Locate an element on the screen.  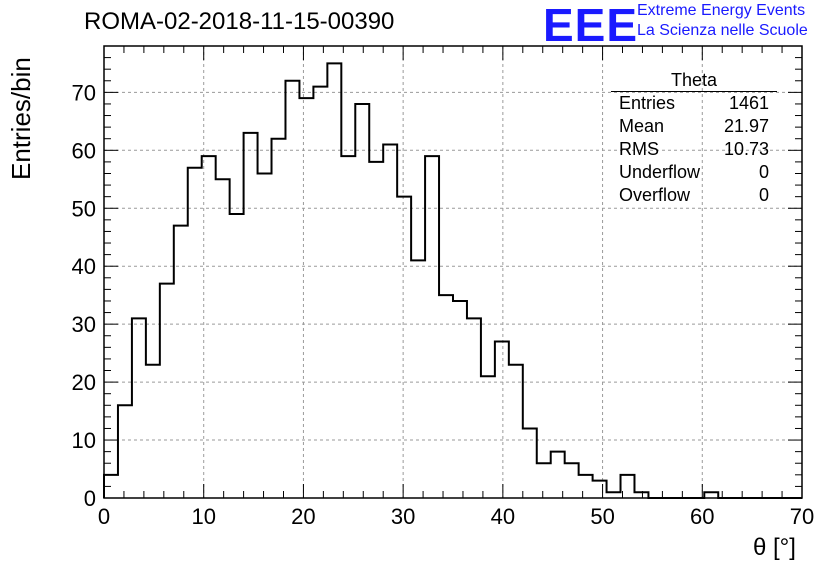
stats-title: Theta is located at coordinates (694, 81).